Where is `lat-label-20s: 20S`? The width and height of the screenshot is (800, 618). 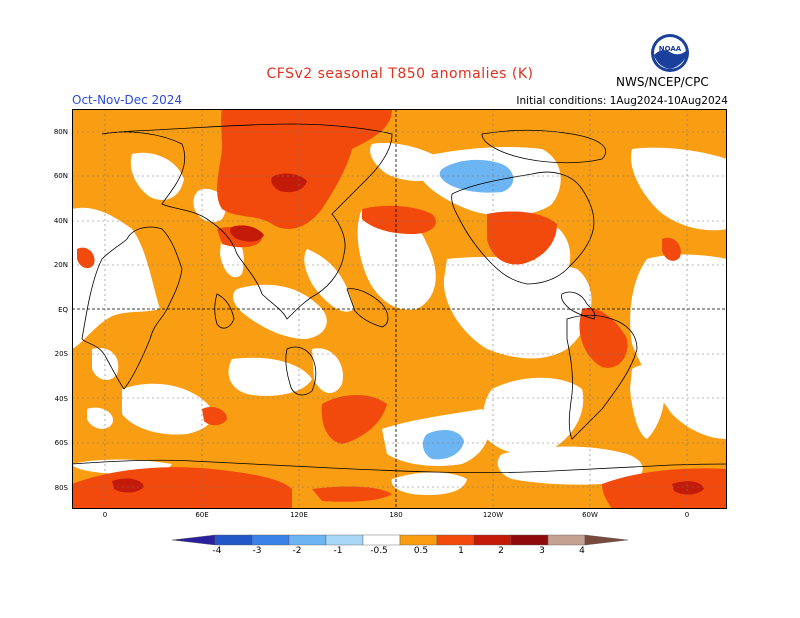
lat-label-20s: 20S is located at coordinates (61, 354).